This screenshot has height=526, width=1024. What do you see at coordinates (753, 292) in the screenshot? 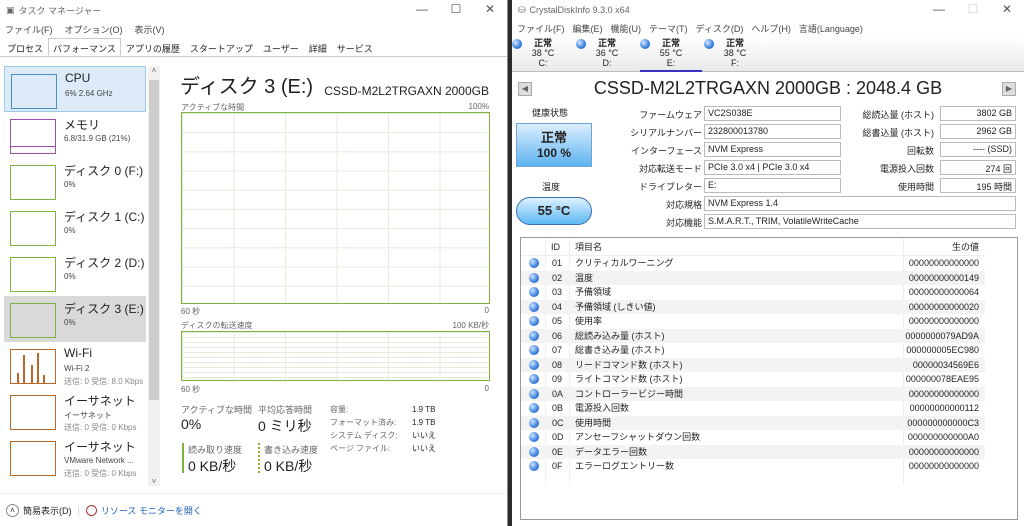
I see `smart-row: 03 予備領域 00000000000064` at bounding box center [753, 292].